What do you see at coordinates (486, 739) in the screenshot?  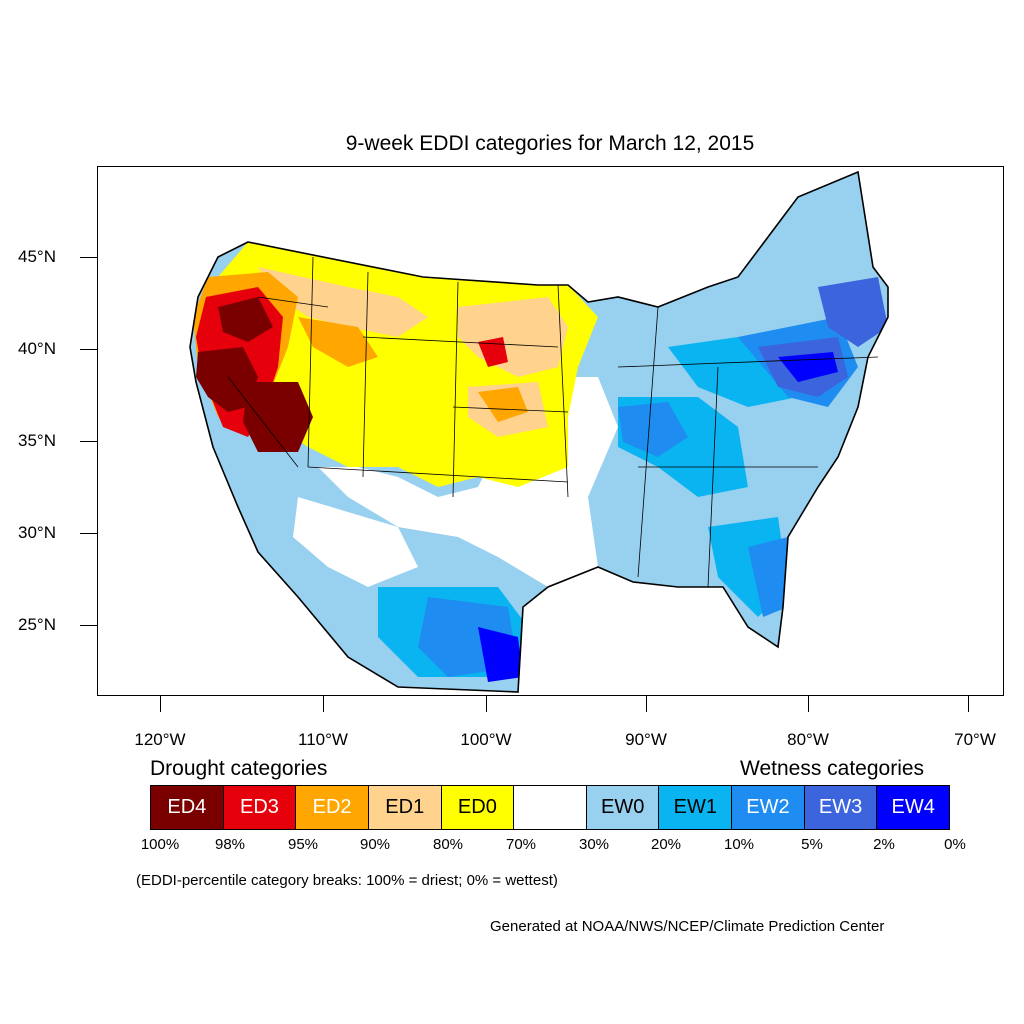 I see `lon-label-100: 100°W` at bounding box center [486, 739].